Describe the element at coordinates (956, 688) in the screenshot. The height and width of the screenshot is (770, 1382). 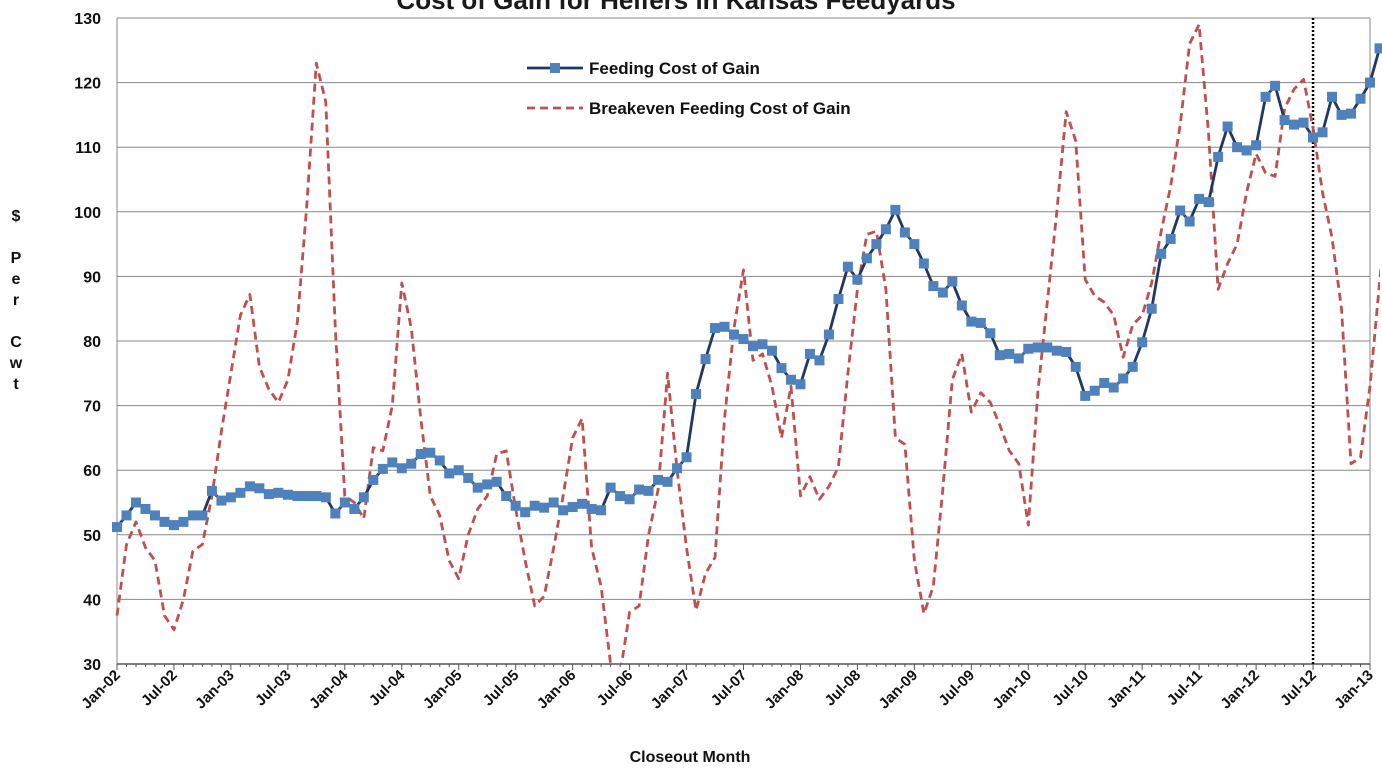
I see `x-tick-label: Jul-09` at that location.